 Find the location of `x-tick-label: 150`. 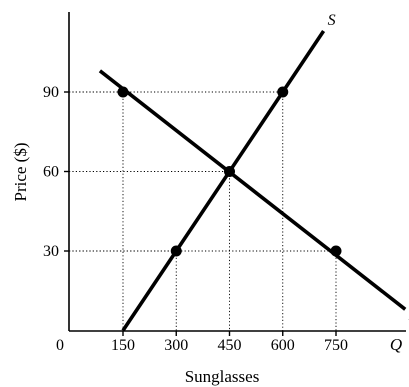

x-tick-label: 150 is located at coordinates (123, 345).